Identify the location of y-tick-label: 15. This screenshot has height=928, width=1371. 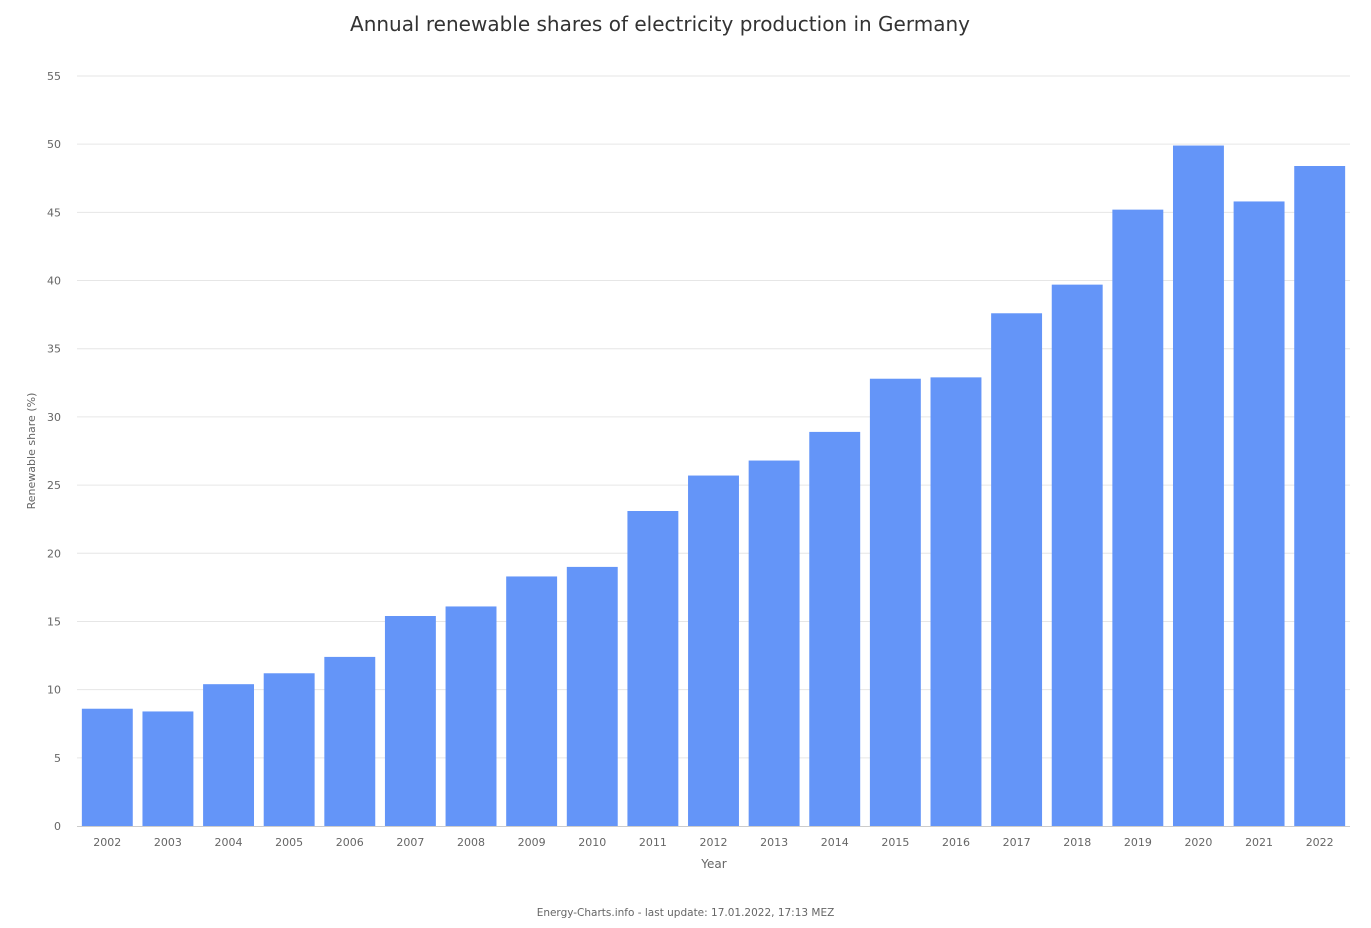
(54, 621).